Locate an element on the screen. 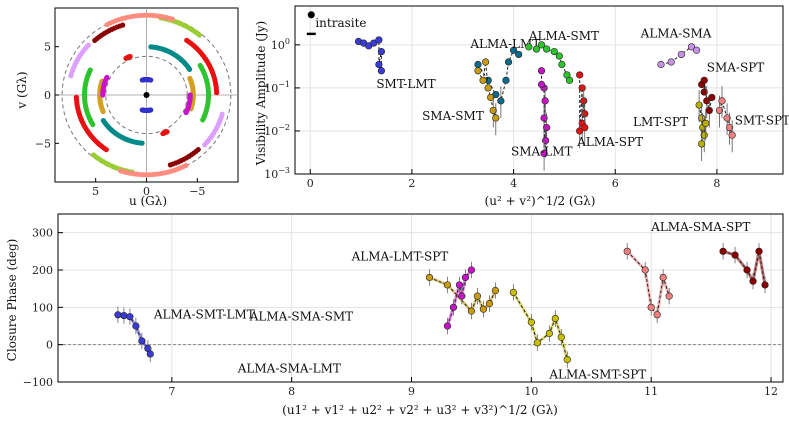  cp-model-band is located at coordinates (540, 325).